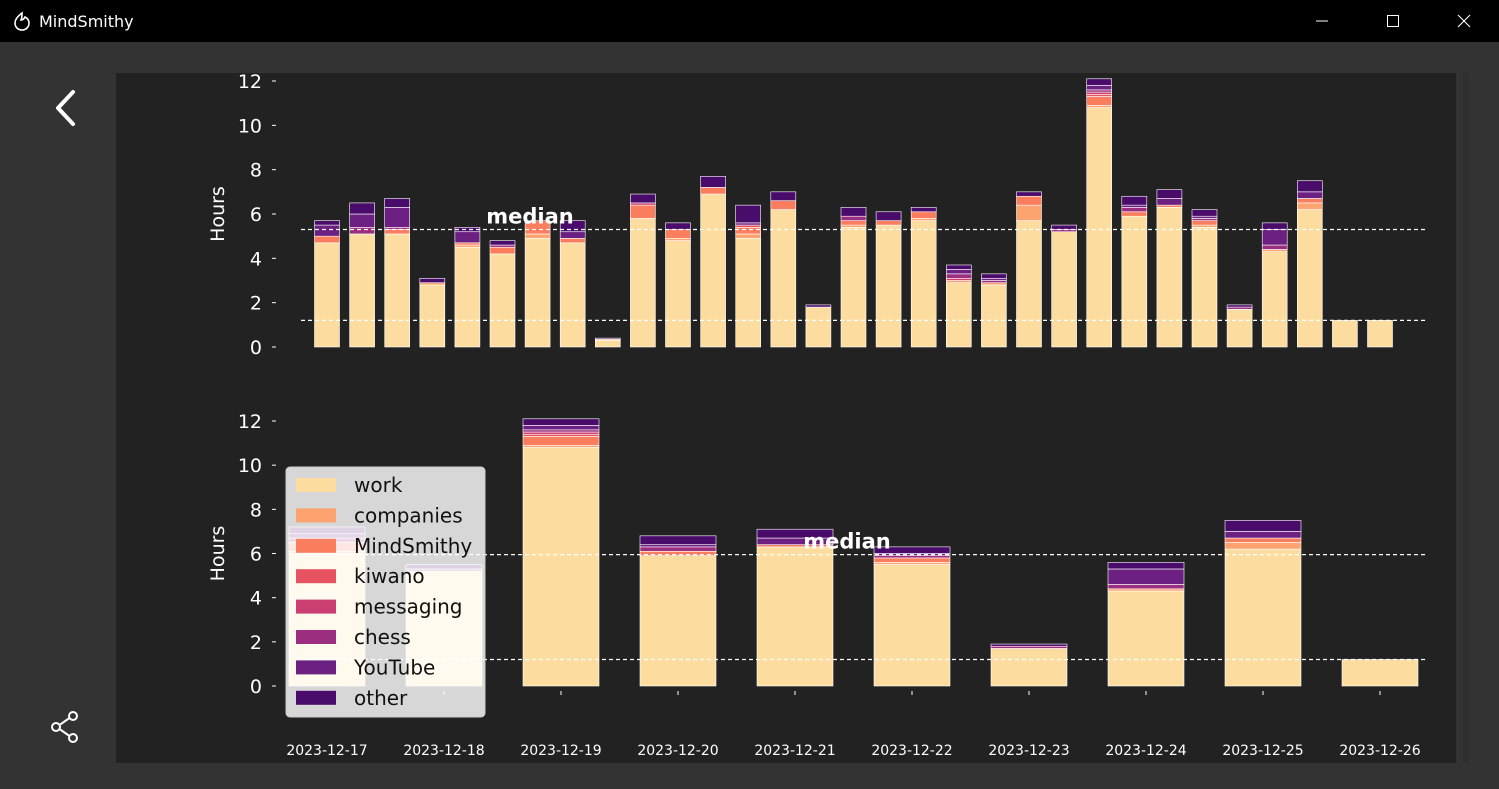  What do you see at coordinates (413, 546) in the screenshot?
I see `legend-label: MindSmithy` at bounding box center [413, 546].